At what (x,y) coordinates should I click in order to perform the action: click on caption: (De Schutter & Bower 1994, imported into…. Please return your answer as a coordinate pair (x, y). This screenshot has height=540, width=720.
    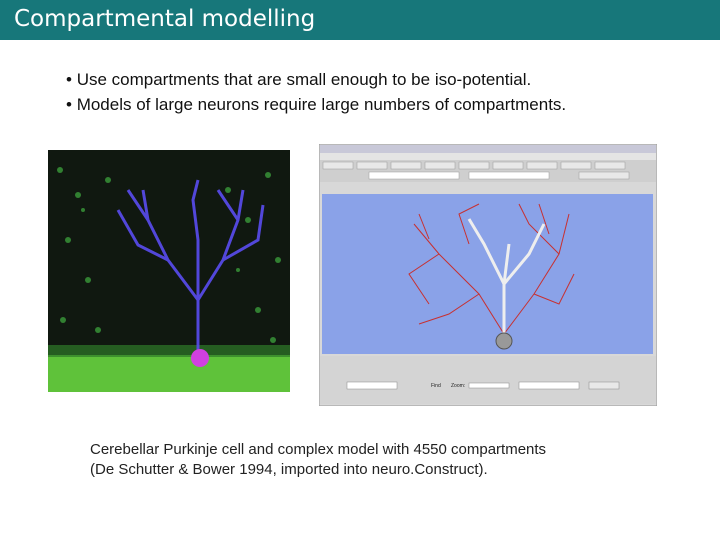
    Looking at the image, I should click on (289, 469).